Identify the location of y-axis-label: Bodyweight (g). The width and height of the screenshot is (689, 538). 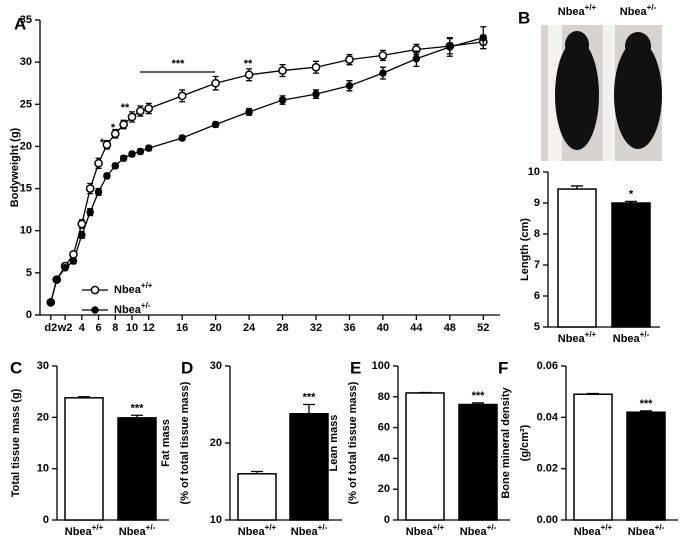
(15, 167).